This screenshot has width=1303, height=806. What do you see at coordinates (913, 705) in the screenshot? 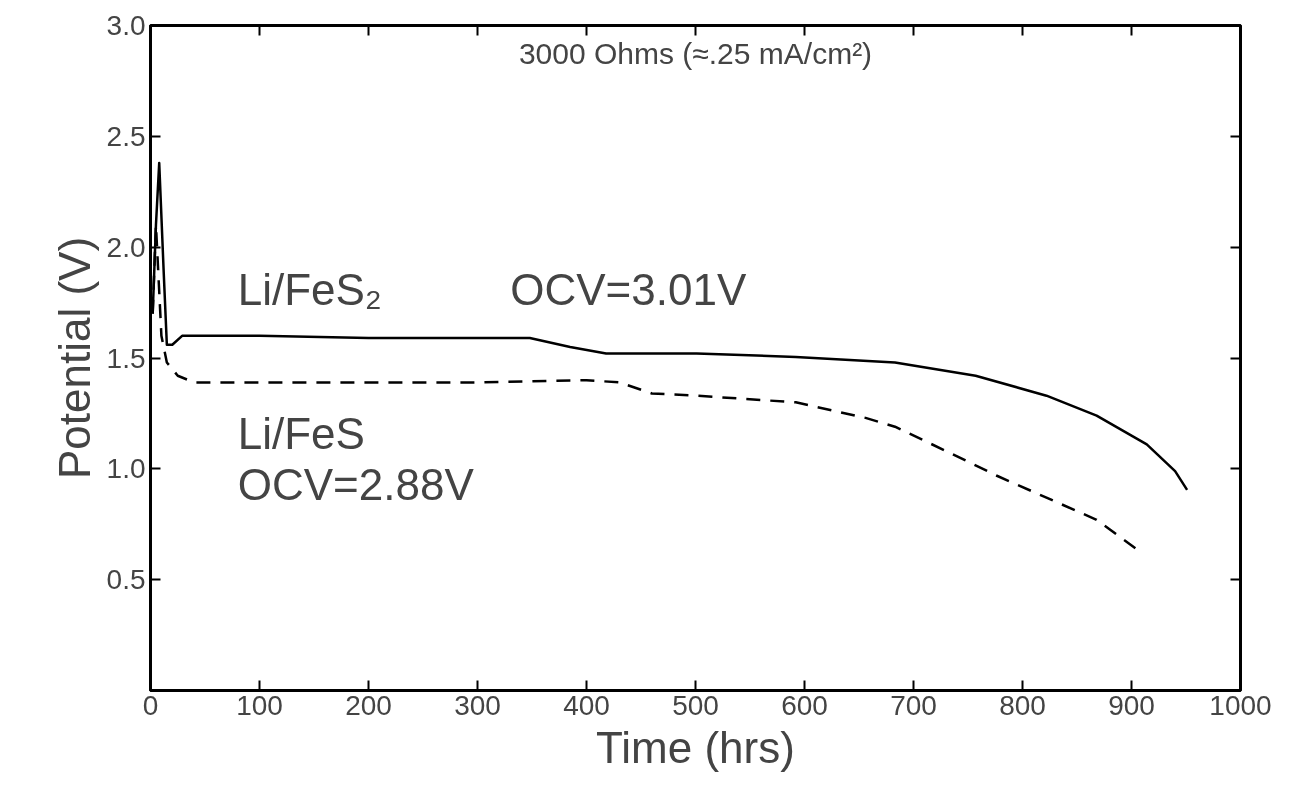
I see `x-tick-label: 700` at bounding box center [913, 705].